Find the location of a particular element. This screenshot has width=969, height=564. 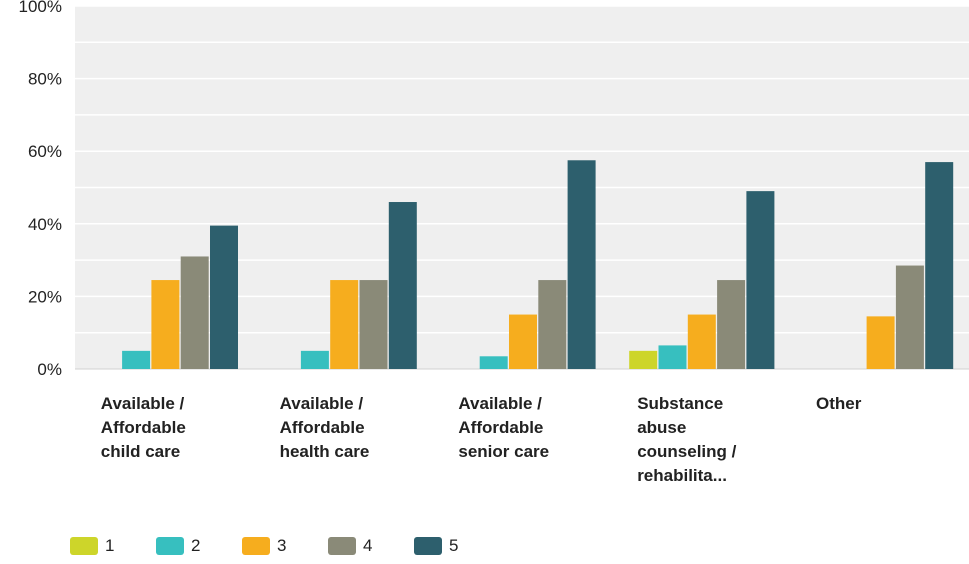

legend-item-5: 5 is located at coordinates (457, 546).